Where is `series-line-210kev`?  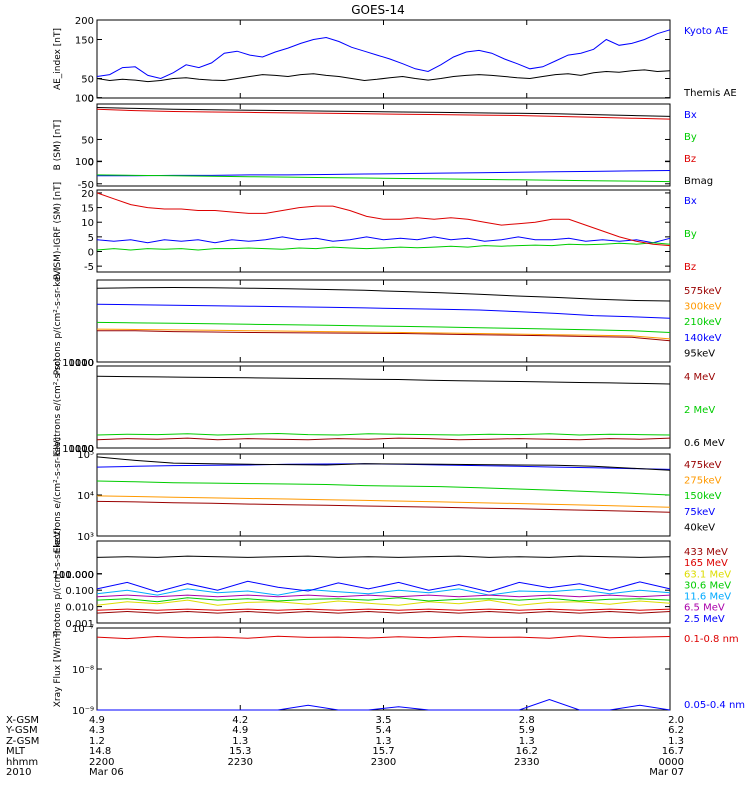 series-line-210kev is located at coordinates (383, 327).